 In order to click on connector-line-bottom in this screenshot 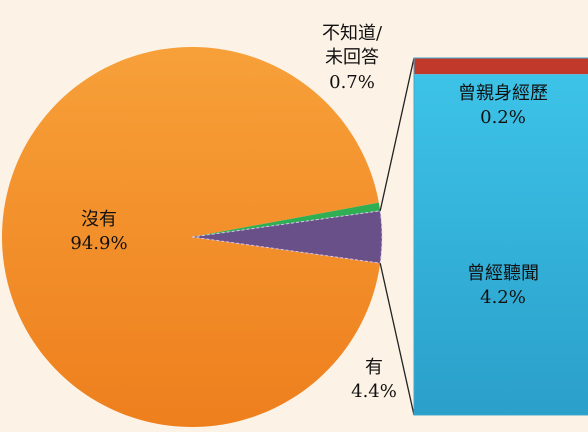, I will do `click(397, 339)`.